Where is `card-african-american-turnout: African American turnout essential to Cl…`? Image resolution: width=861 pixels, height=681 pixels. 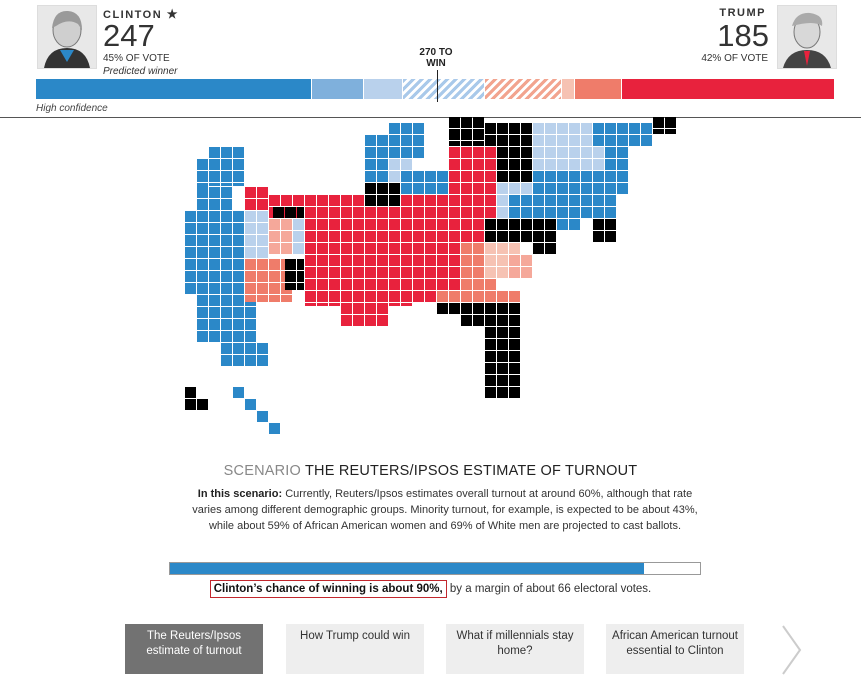 card-african-american-turnout: African American turnout essential to Cl… is located at coordinates (675, 649).